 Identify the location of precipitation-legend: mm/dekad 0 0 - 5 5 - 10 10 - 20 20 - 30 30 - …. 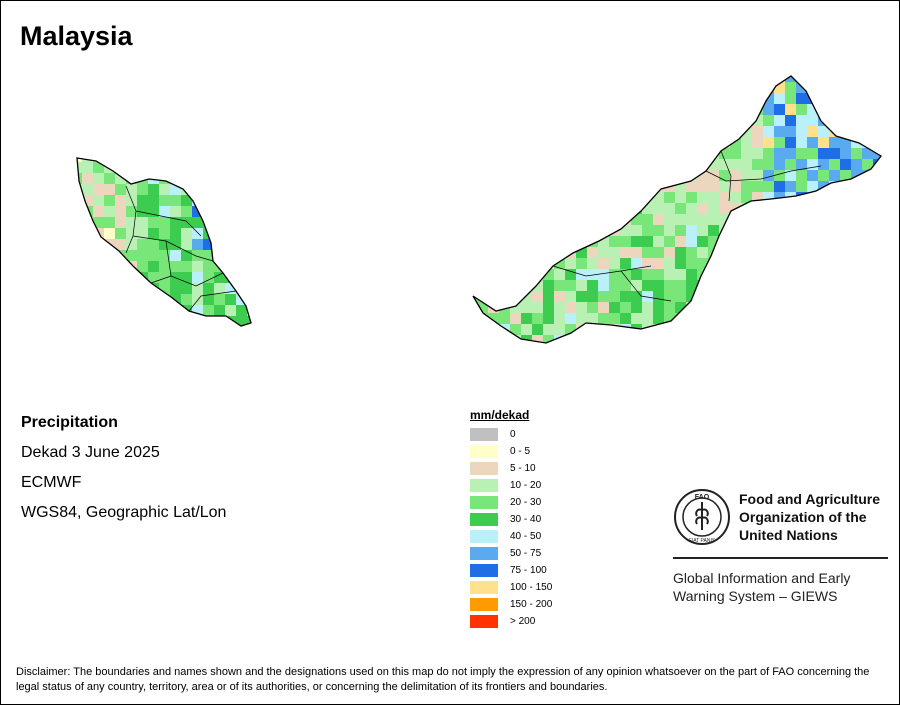
(511, 519).